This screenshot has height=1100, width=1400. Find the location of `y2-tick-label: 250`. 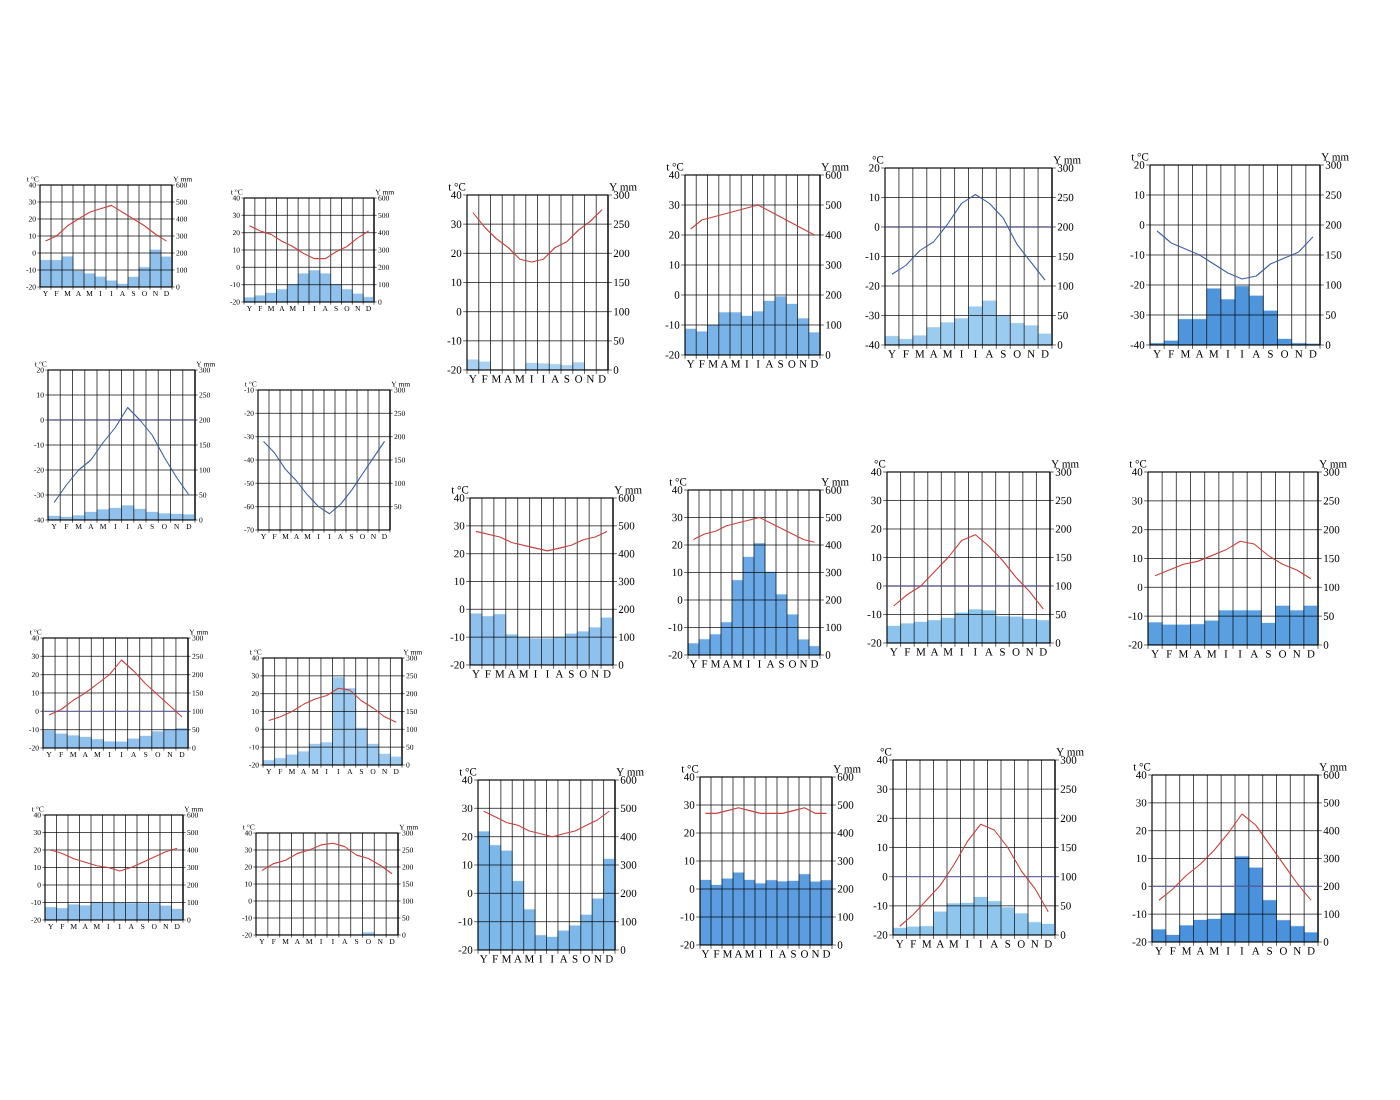

y2-tick-label: 250 is located at coordinates (1063, 500).